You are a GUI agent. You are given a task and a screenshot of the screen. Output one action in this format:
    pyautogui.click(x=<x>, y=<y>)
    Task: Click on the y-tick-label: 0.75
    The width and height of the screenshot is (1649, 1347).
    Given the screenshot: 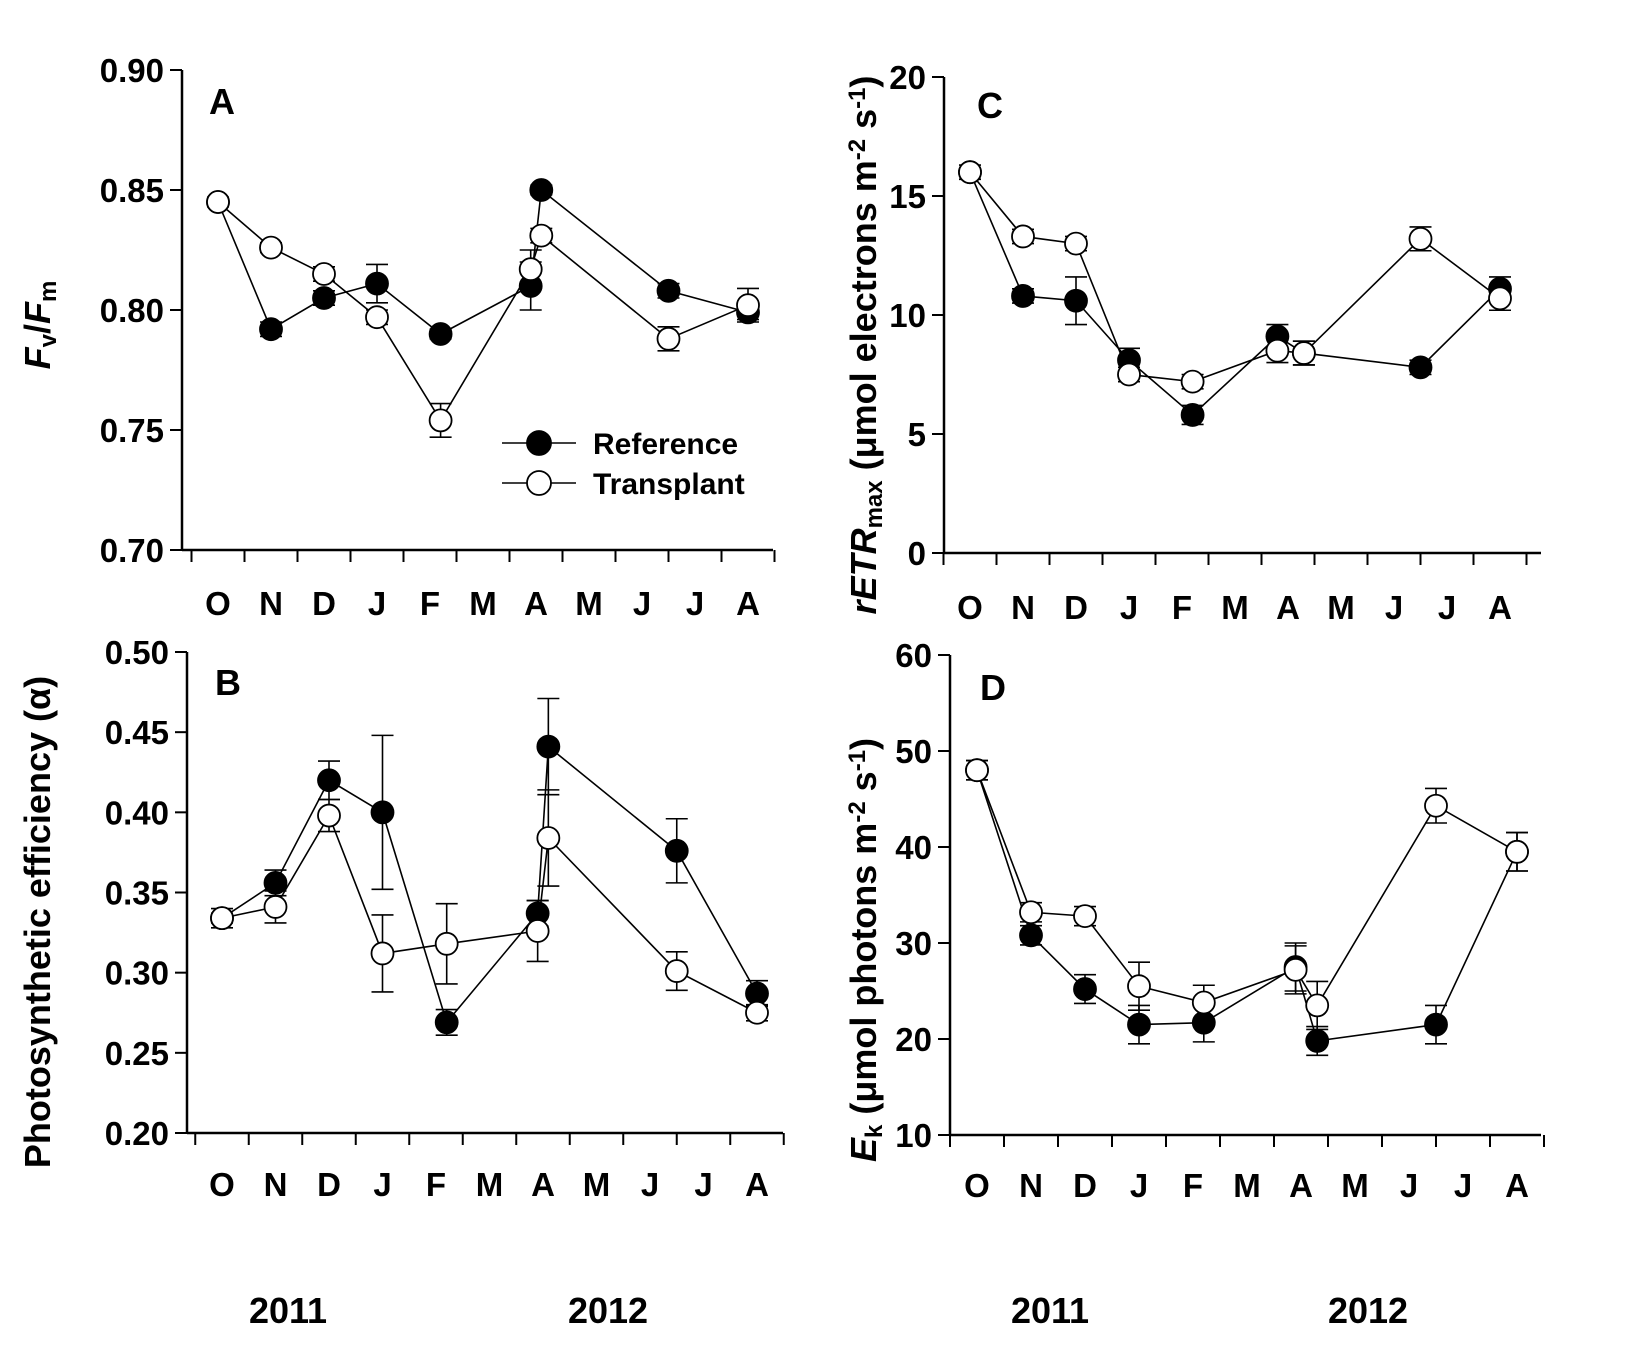 What is the action you would take?
    pyautogui.click(x=132, y=430)
    